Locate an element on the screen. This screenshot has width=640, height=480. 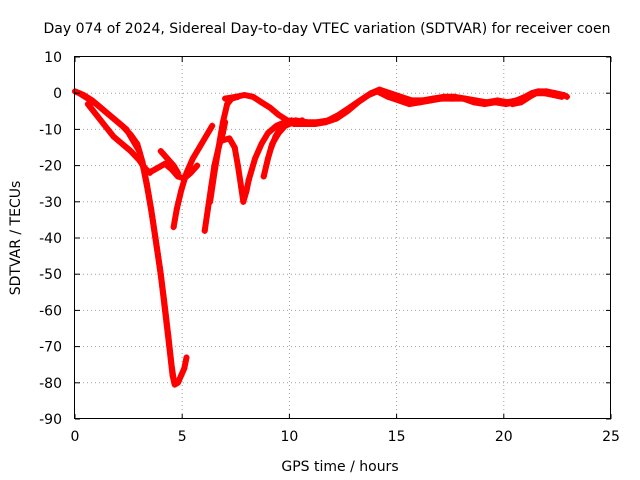
y-tick-label: -50 is located at coordinates (50, 275).